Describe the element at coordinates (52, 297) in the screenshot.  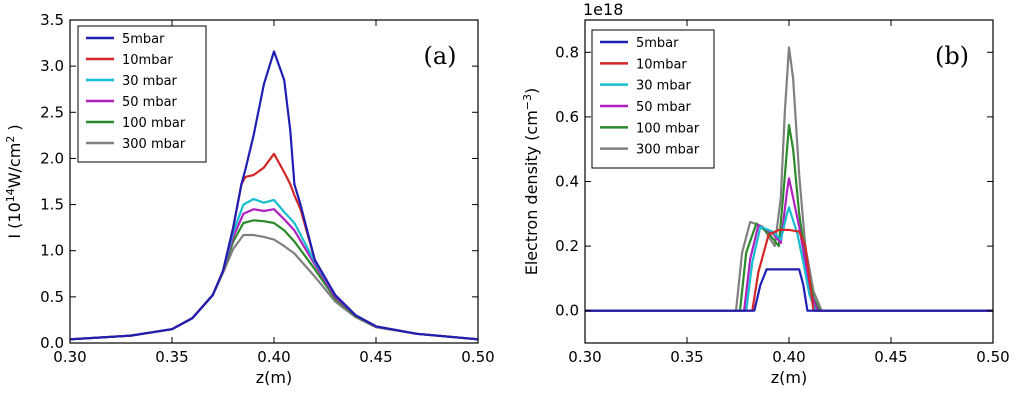
I see `y-tick-label: 0.5` at that location.